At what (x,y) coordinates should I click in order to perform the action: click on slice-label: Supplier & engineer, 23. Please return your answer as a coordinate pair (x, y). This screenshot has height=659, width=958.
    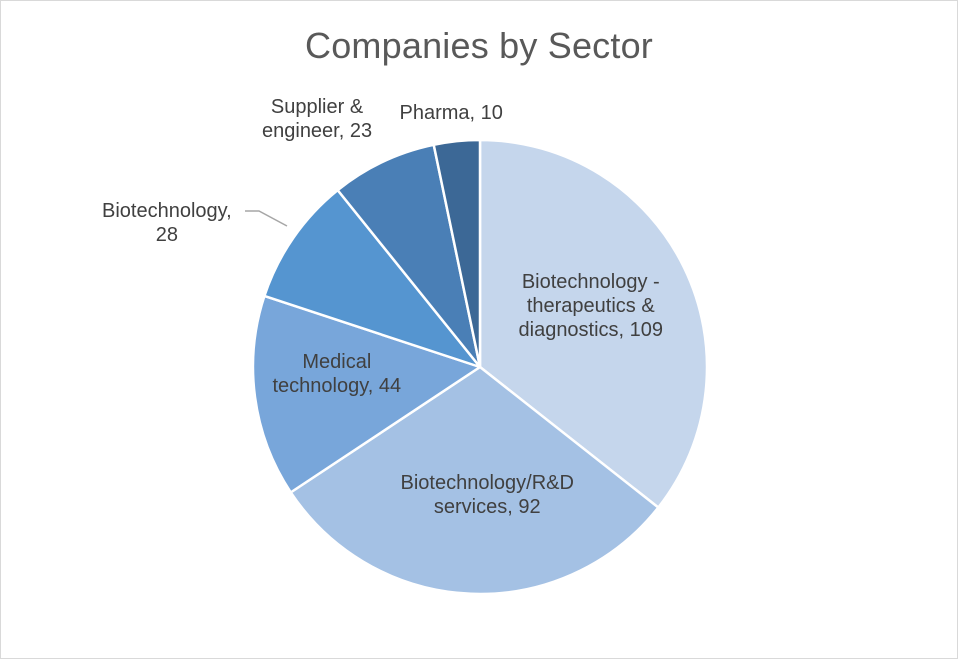
    Looking at the image, I should click on (317, 119).